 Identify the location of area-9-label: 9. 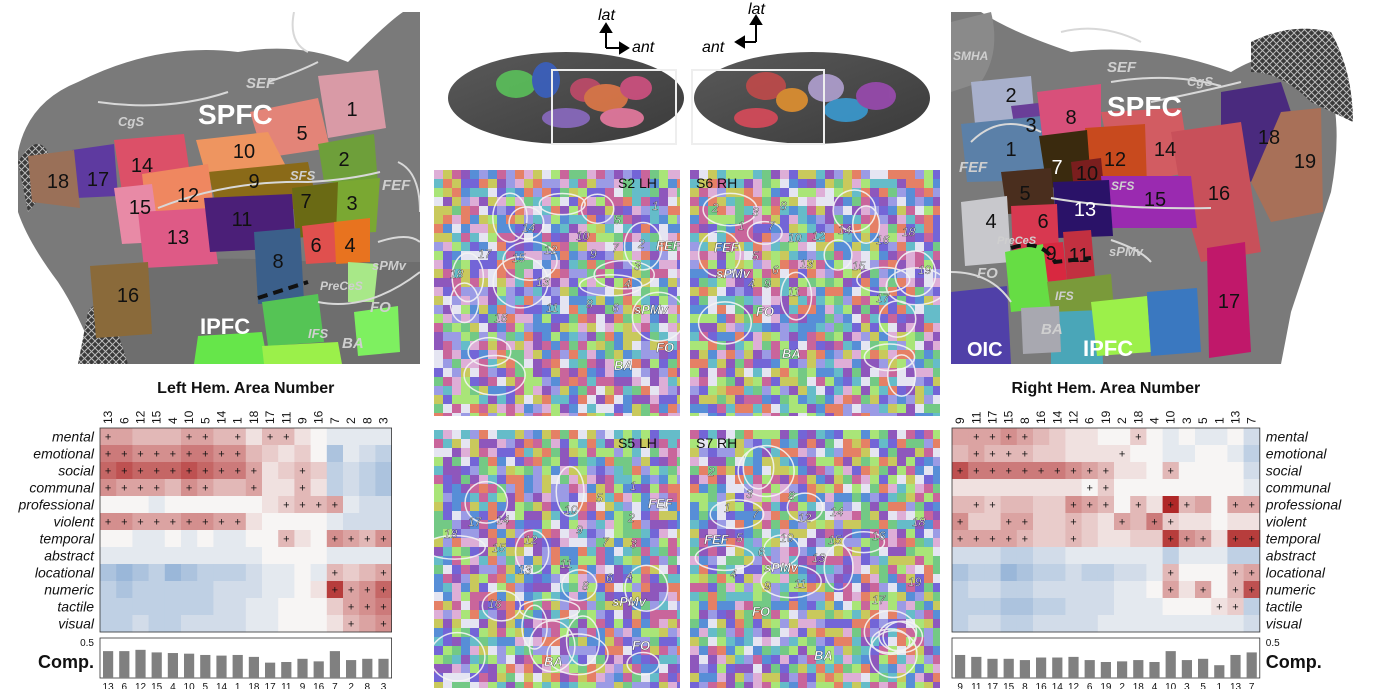
(1050, 254).